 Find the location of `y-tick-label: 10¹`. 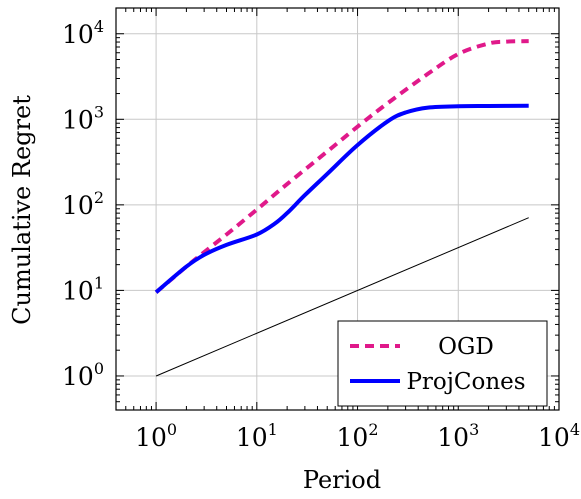

y-tick-label: 10¹ is located at coordinates (83, 289).